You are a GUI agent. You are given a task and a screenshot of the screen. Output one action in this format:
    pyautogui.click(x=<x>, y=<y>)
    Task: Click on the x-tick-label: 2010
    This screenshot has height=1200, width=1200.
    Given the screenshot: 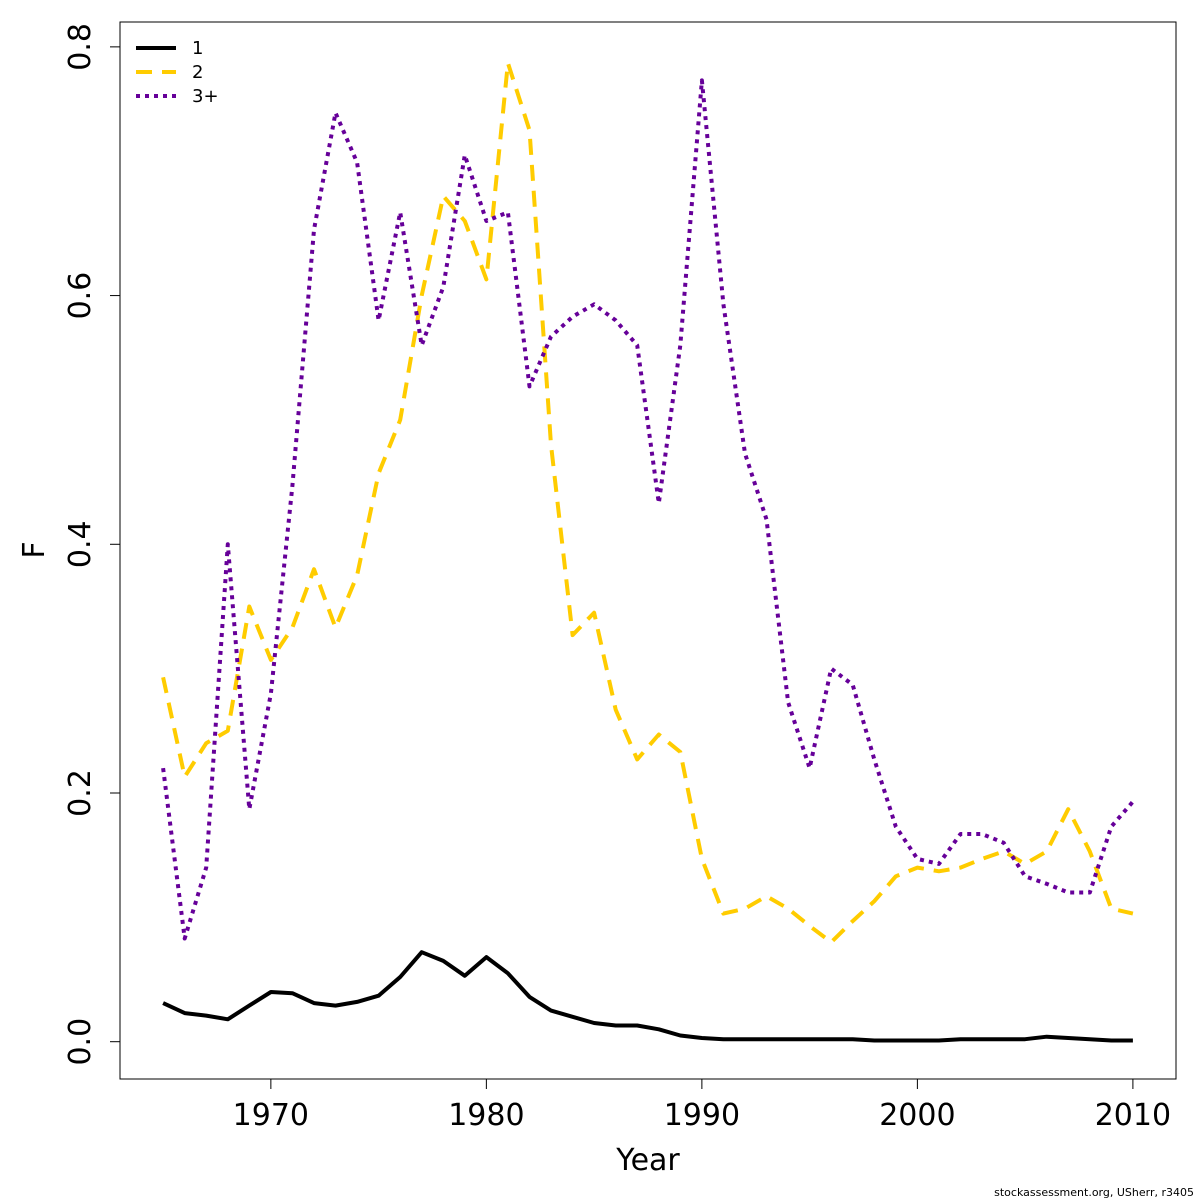 What is the action you would take?
    pyautogui.click(x=1133, y=1115)
    